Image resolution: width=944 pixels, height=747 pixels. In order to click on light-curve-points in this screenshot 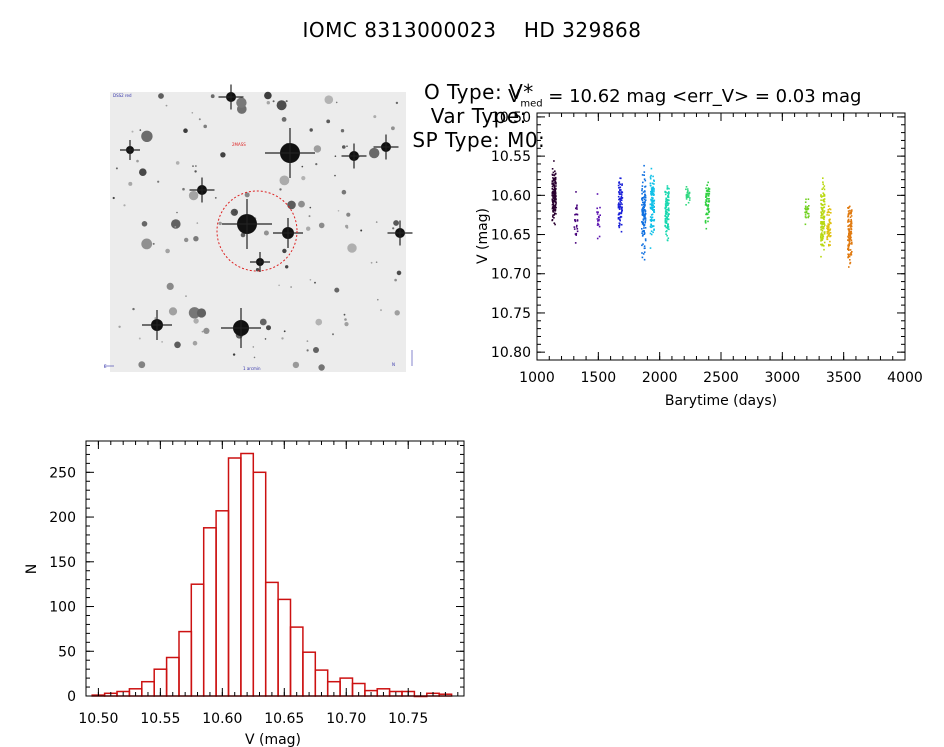, I will do `click(702, 214)`.